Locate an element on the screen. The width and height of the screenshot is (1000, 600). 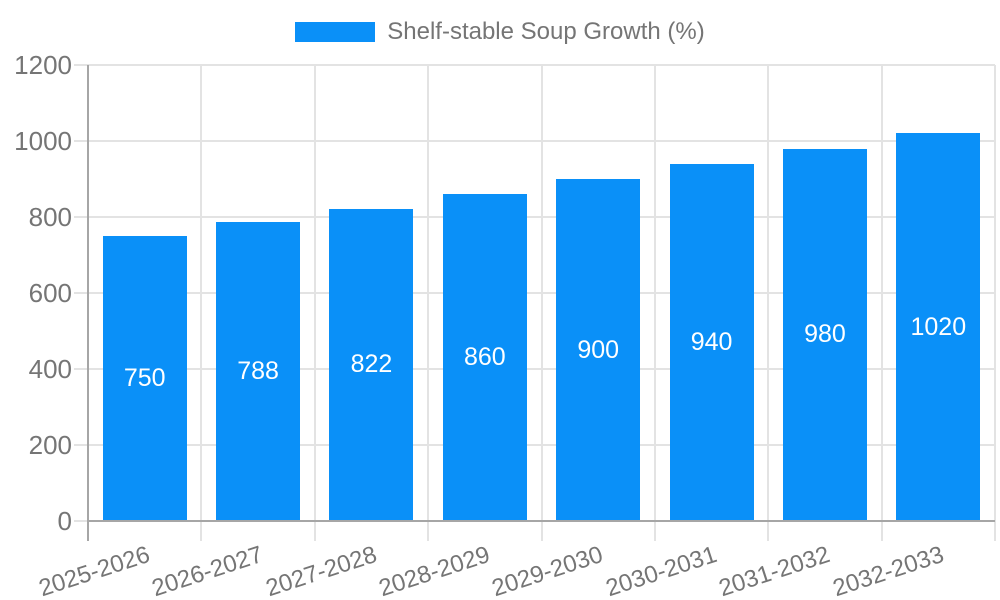
x-axis-label-2030-2031: 2030-2031 is located at coordinates (661, 570).